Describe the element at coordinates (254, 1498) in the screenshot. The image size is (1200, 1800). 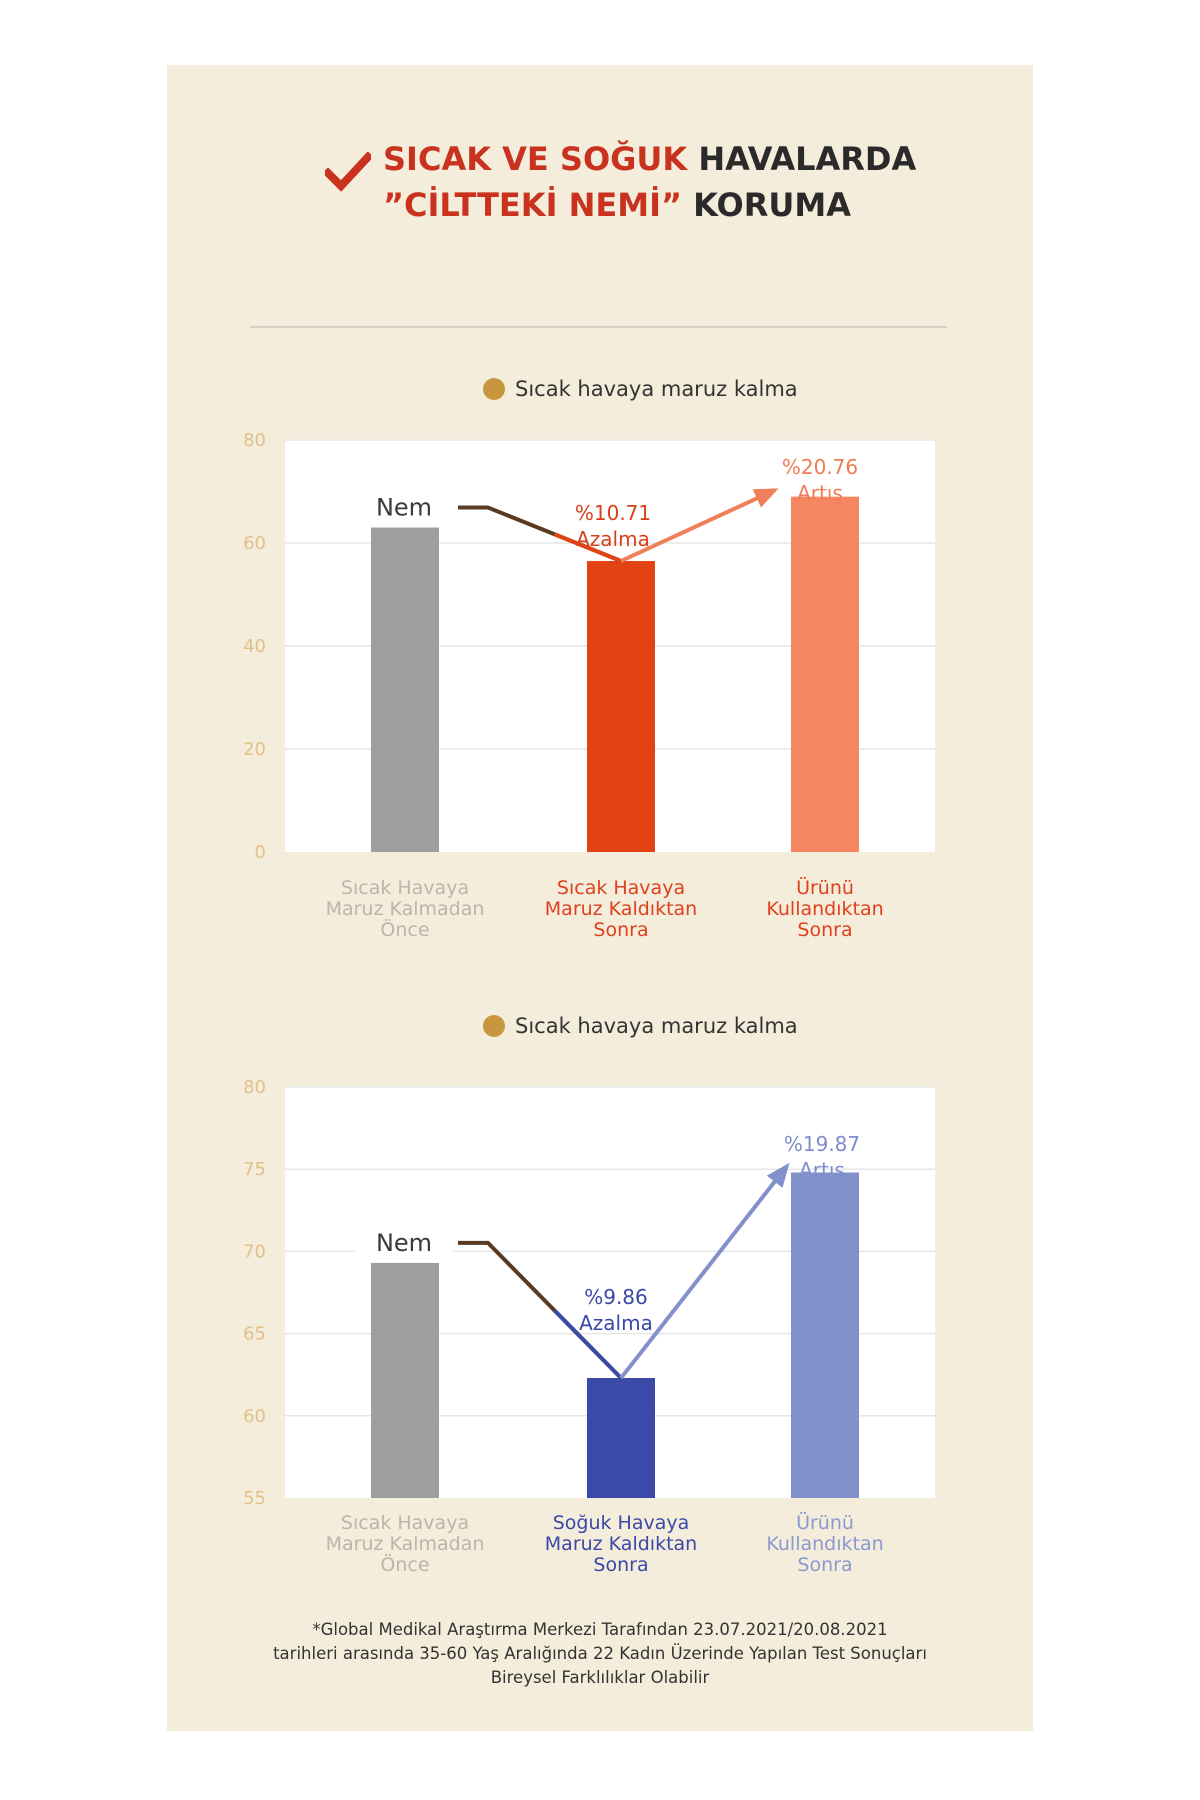
I see `y-tick-label: 55` at that location.